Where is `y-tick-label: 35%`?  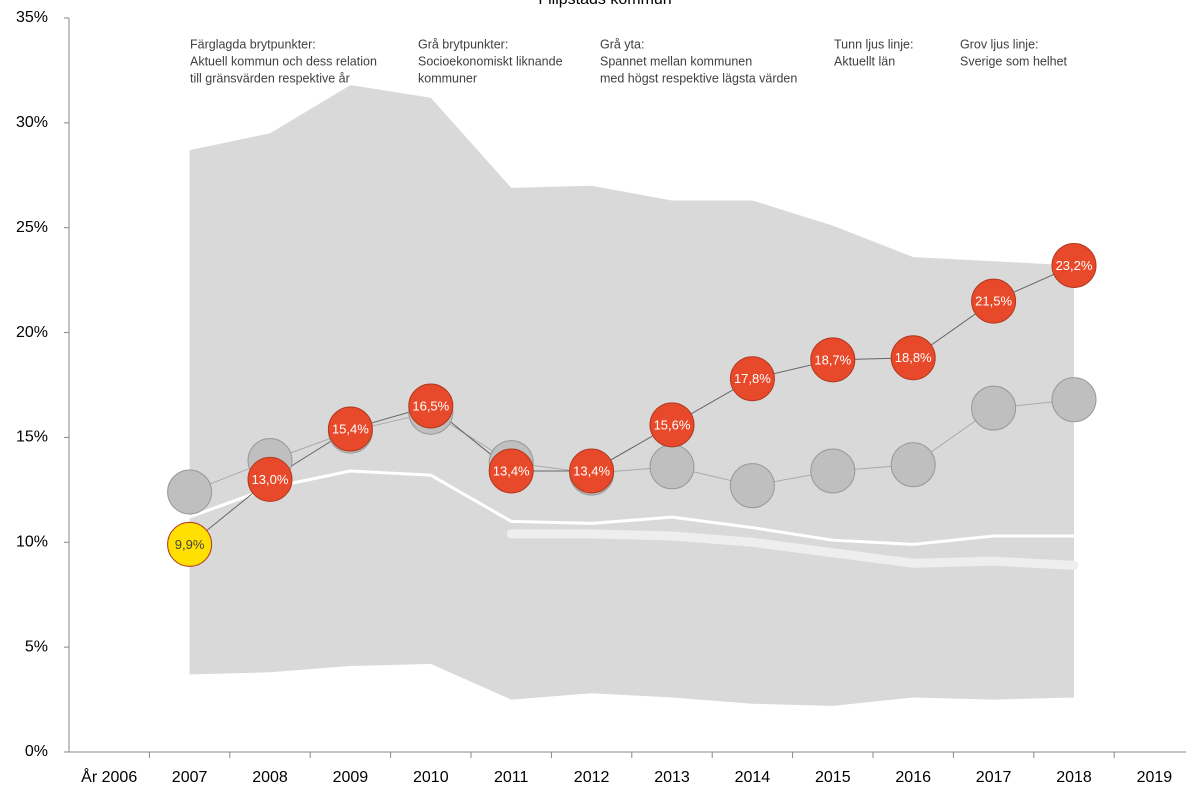
y-tick-label: 35% is located at coordinates (32, 17).